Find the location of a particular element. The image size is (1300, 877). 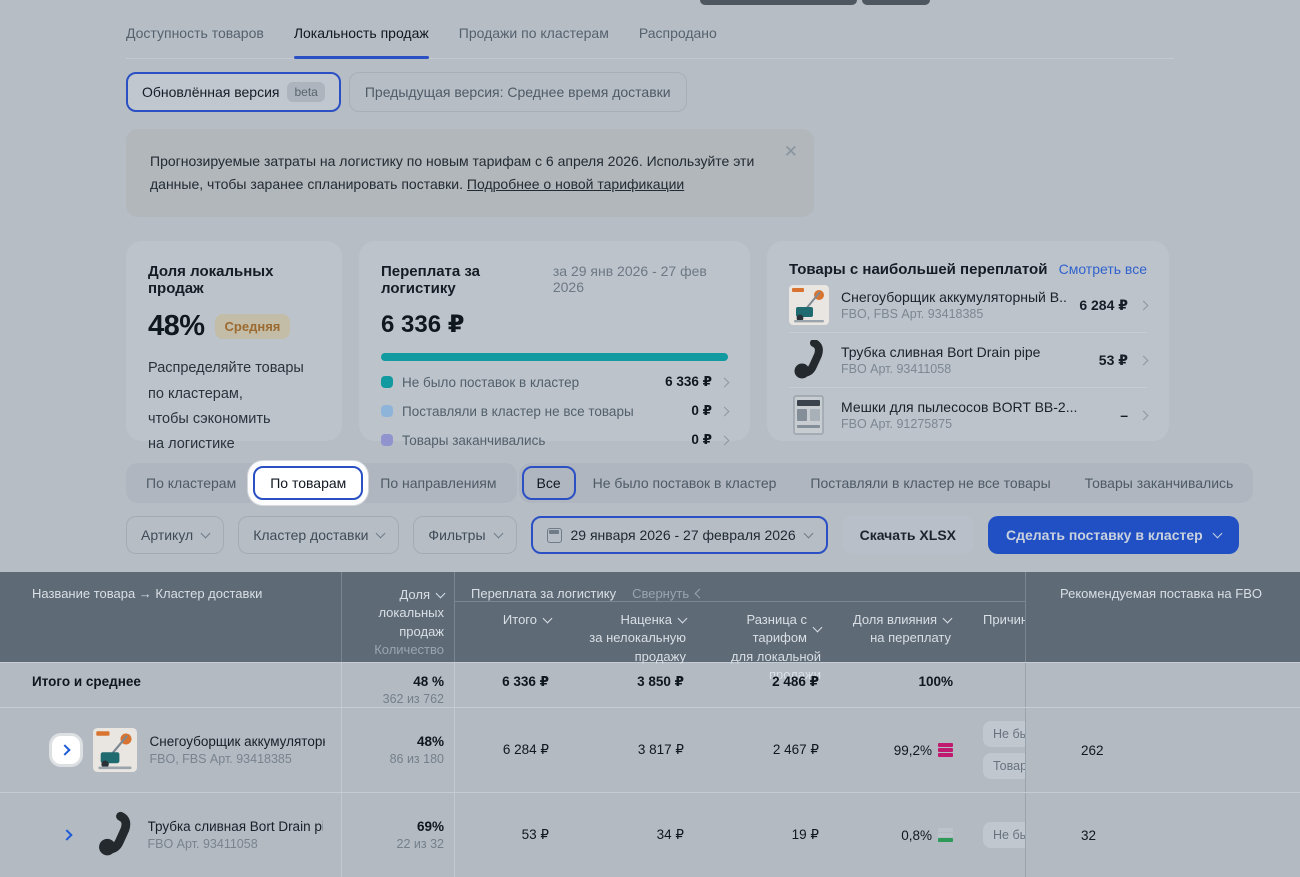

collapse-label: Свернуть is located at coordinates (661, 594).